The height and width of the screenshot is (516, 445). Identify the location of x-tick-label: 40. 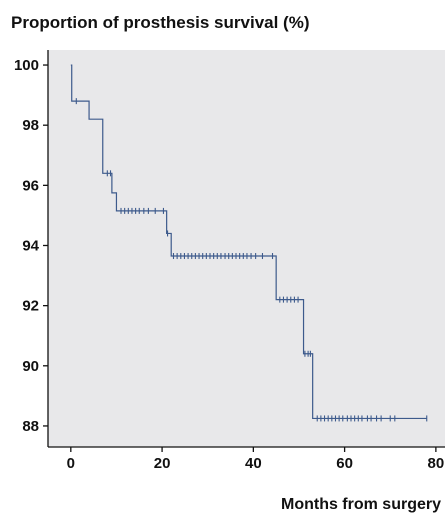
(253, 463).